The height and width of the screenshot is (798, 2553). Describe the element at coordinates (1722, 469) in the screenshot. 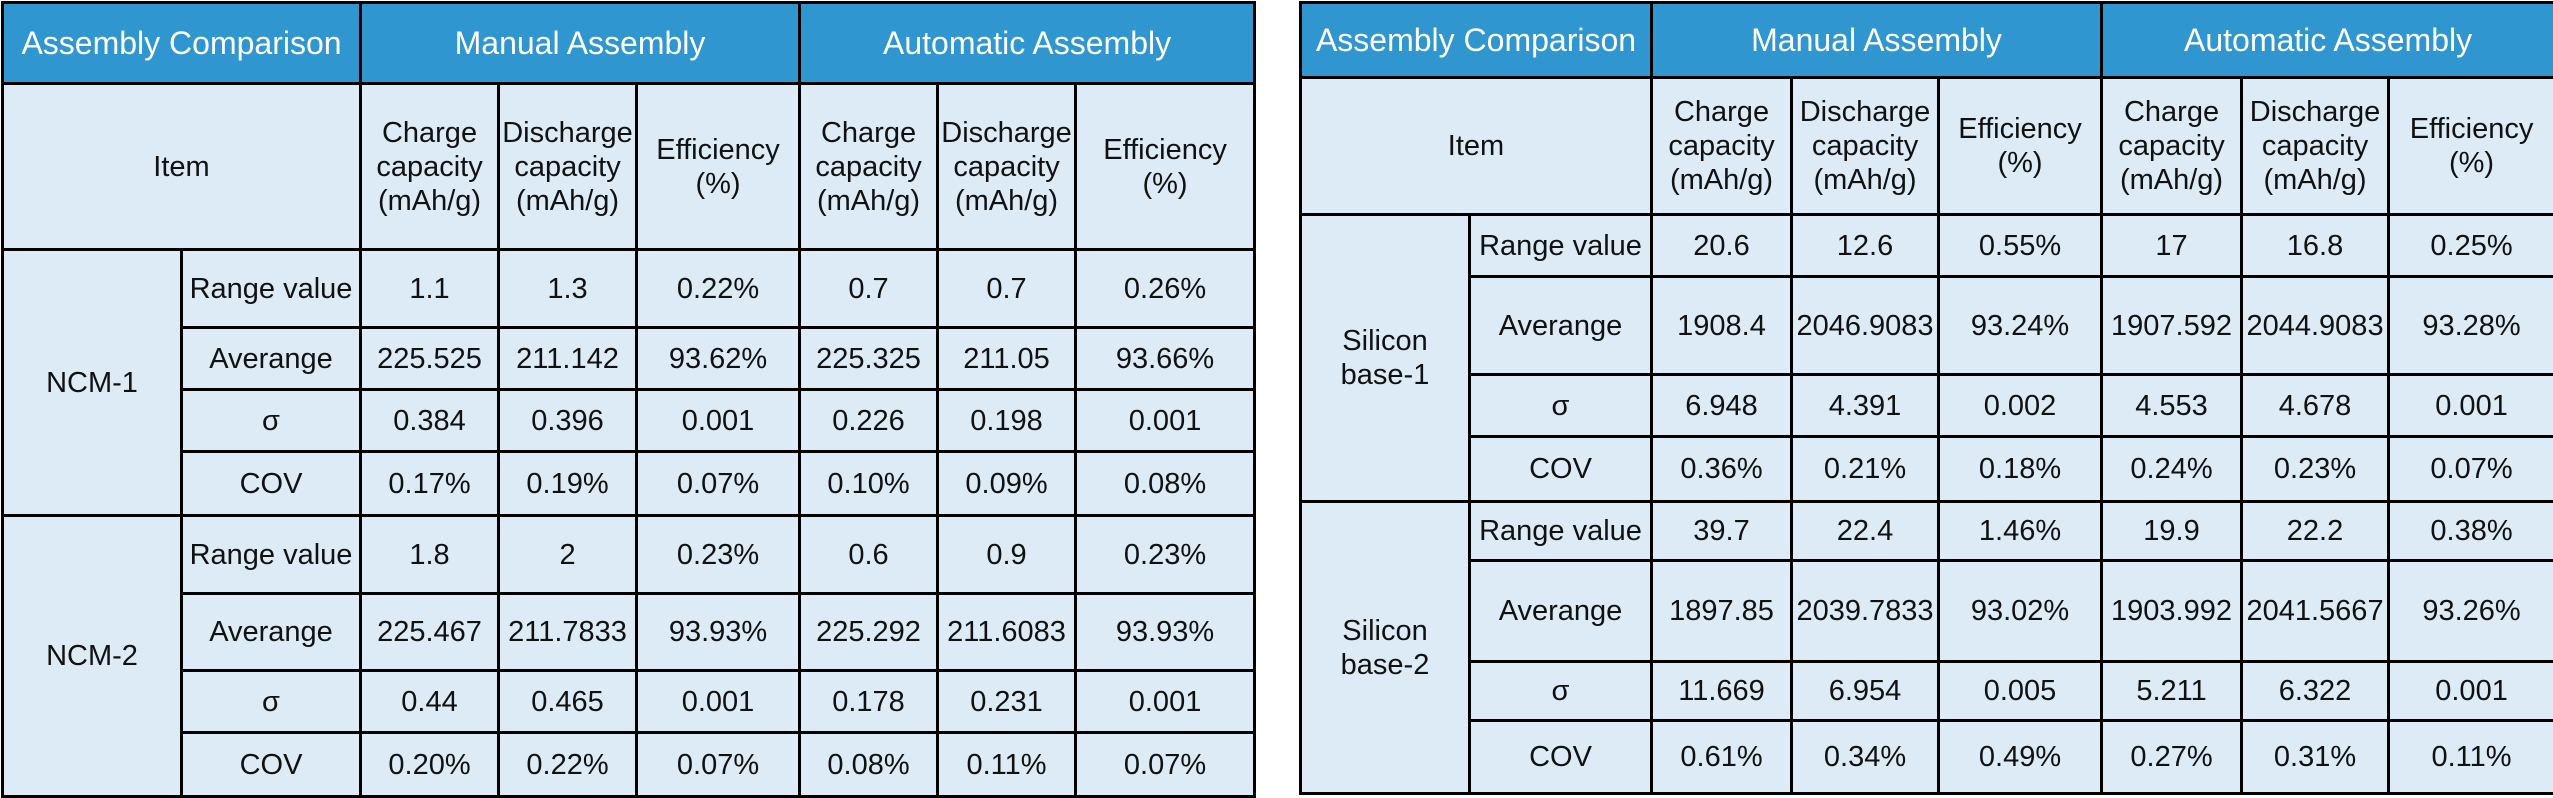

I see `value-cell: 0.36%` at that location.